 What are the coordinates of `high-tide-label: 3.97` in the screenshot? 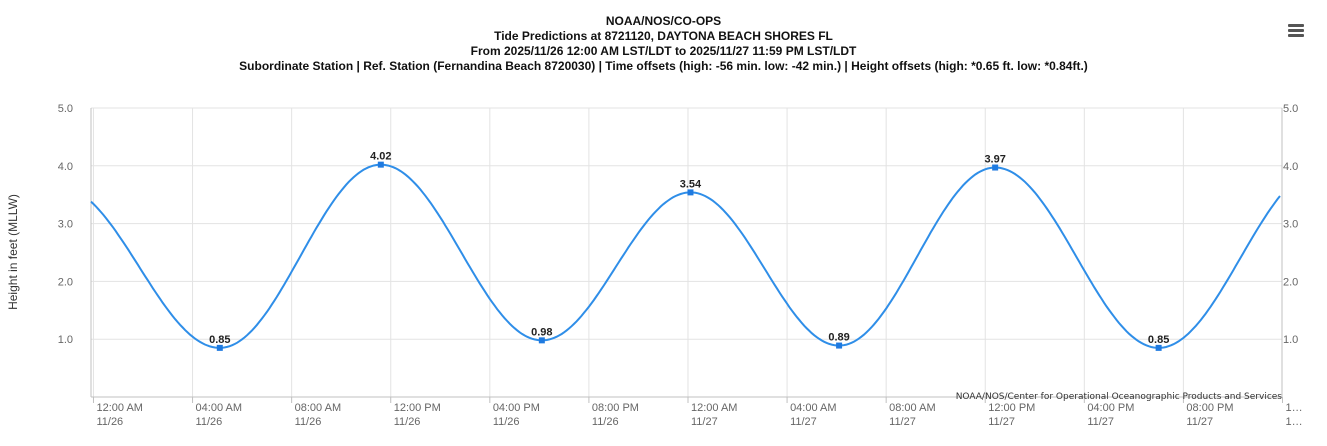 It's located at (994, 160).